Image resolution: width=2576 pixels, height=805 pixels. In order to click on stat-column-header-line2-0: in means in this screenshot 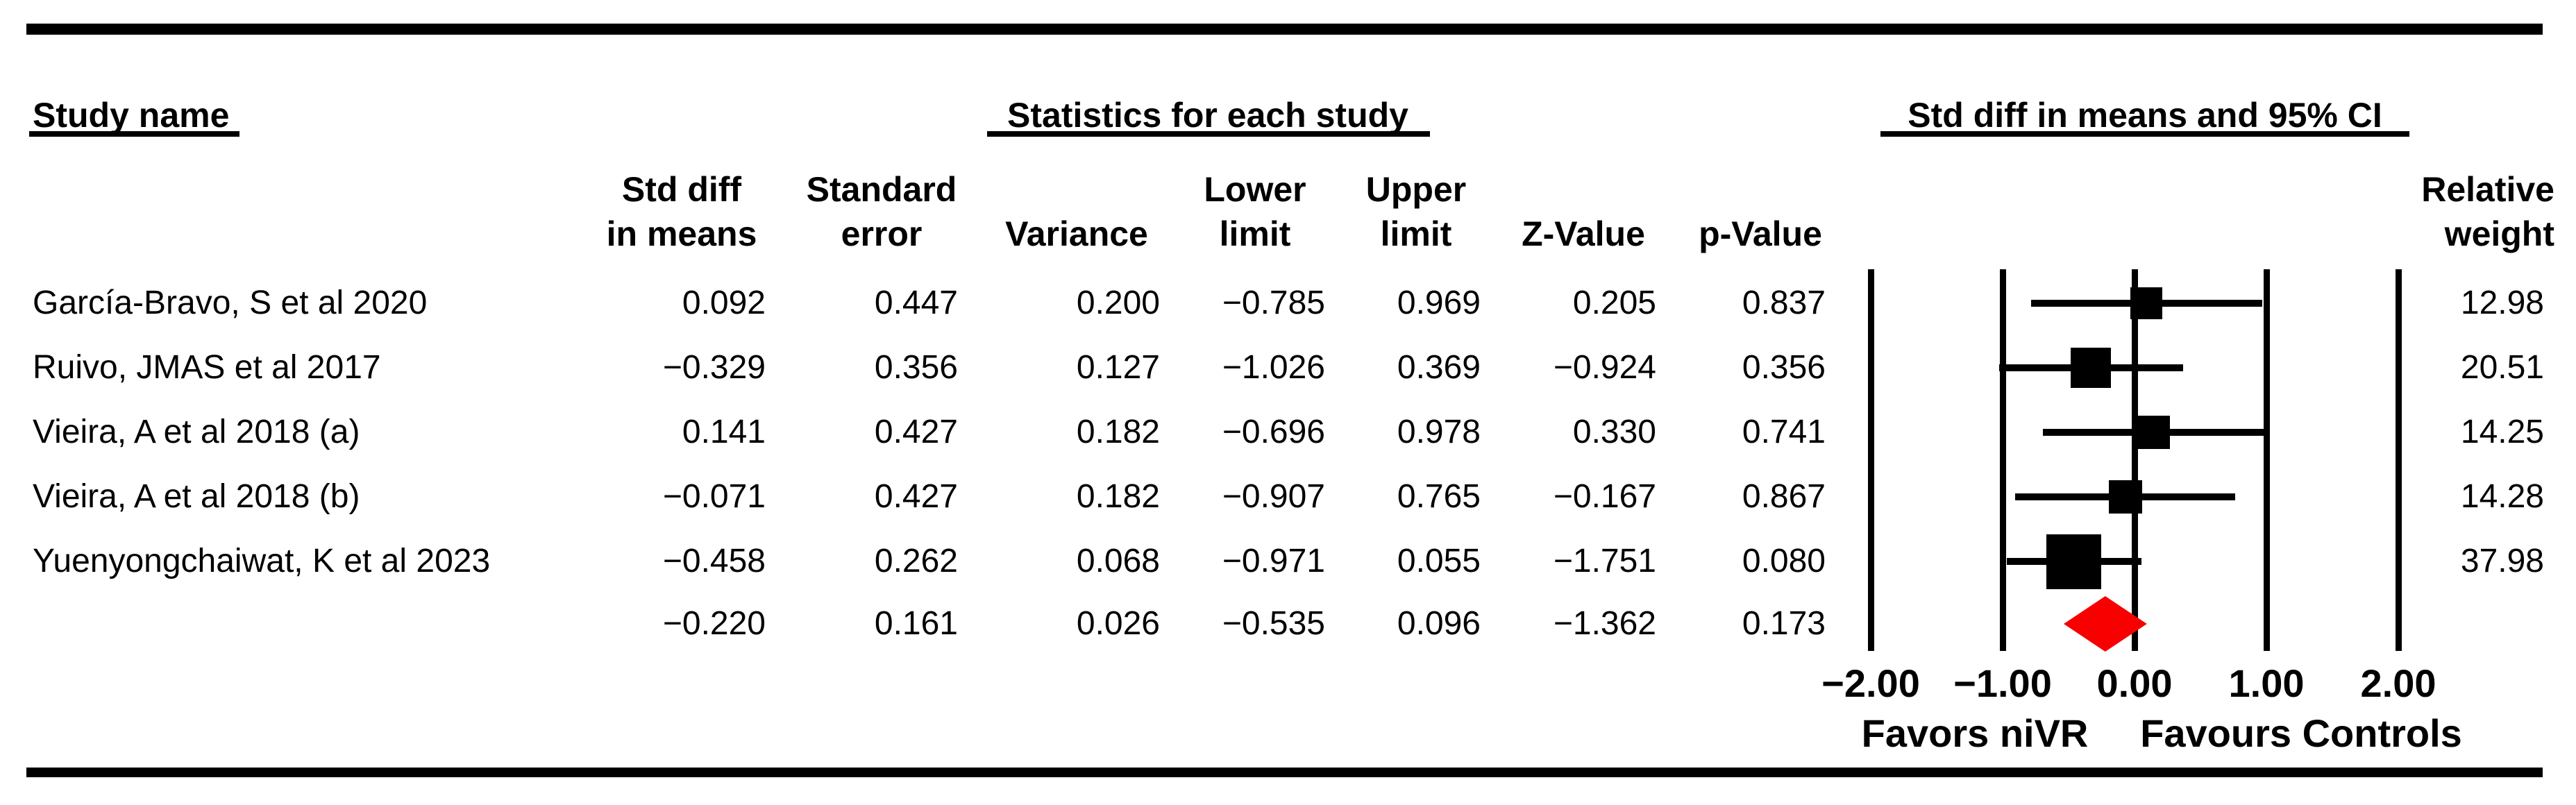, I will do `click(681, 234)`.